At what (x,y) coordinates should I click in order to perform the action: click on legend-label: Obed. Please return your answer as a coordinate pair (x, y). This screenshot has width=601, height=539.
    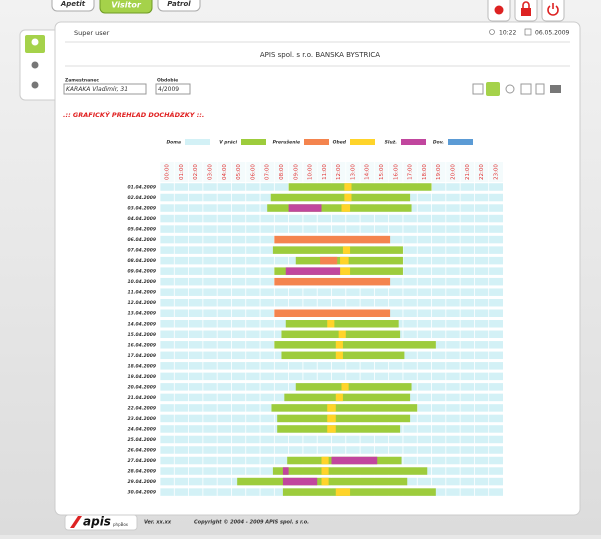
    Looking at the image, I should click on (340, 143).